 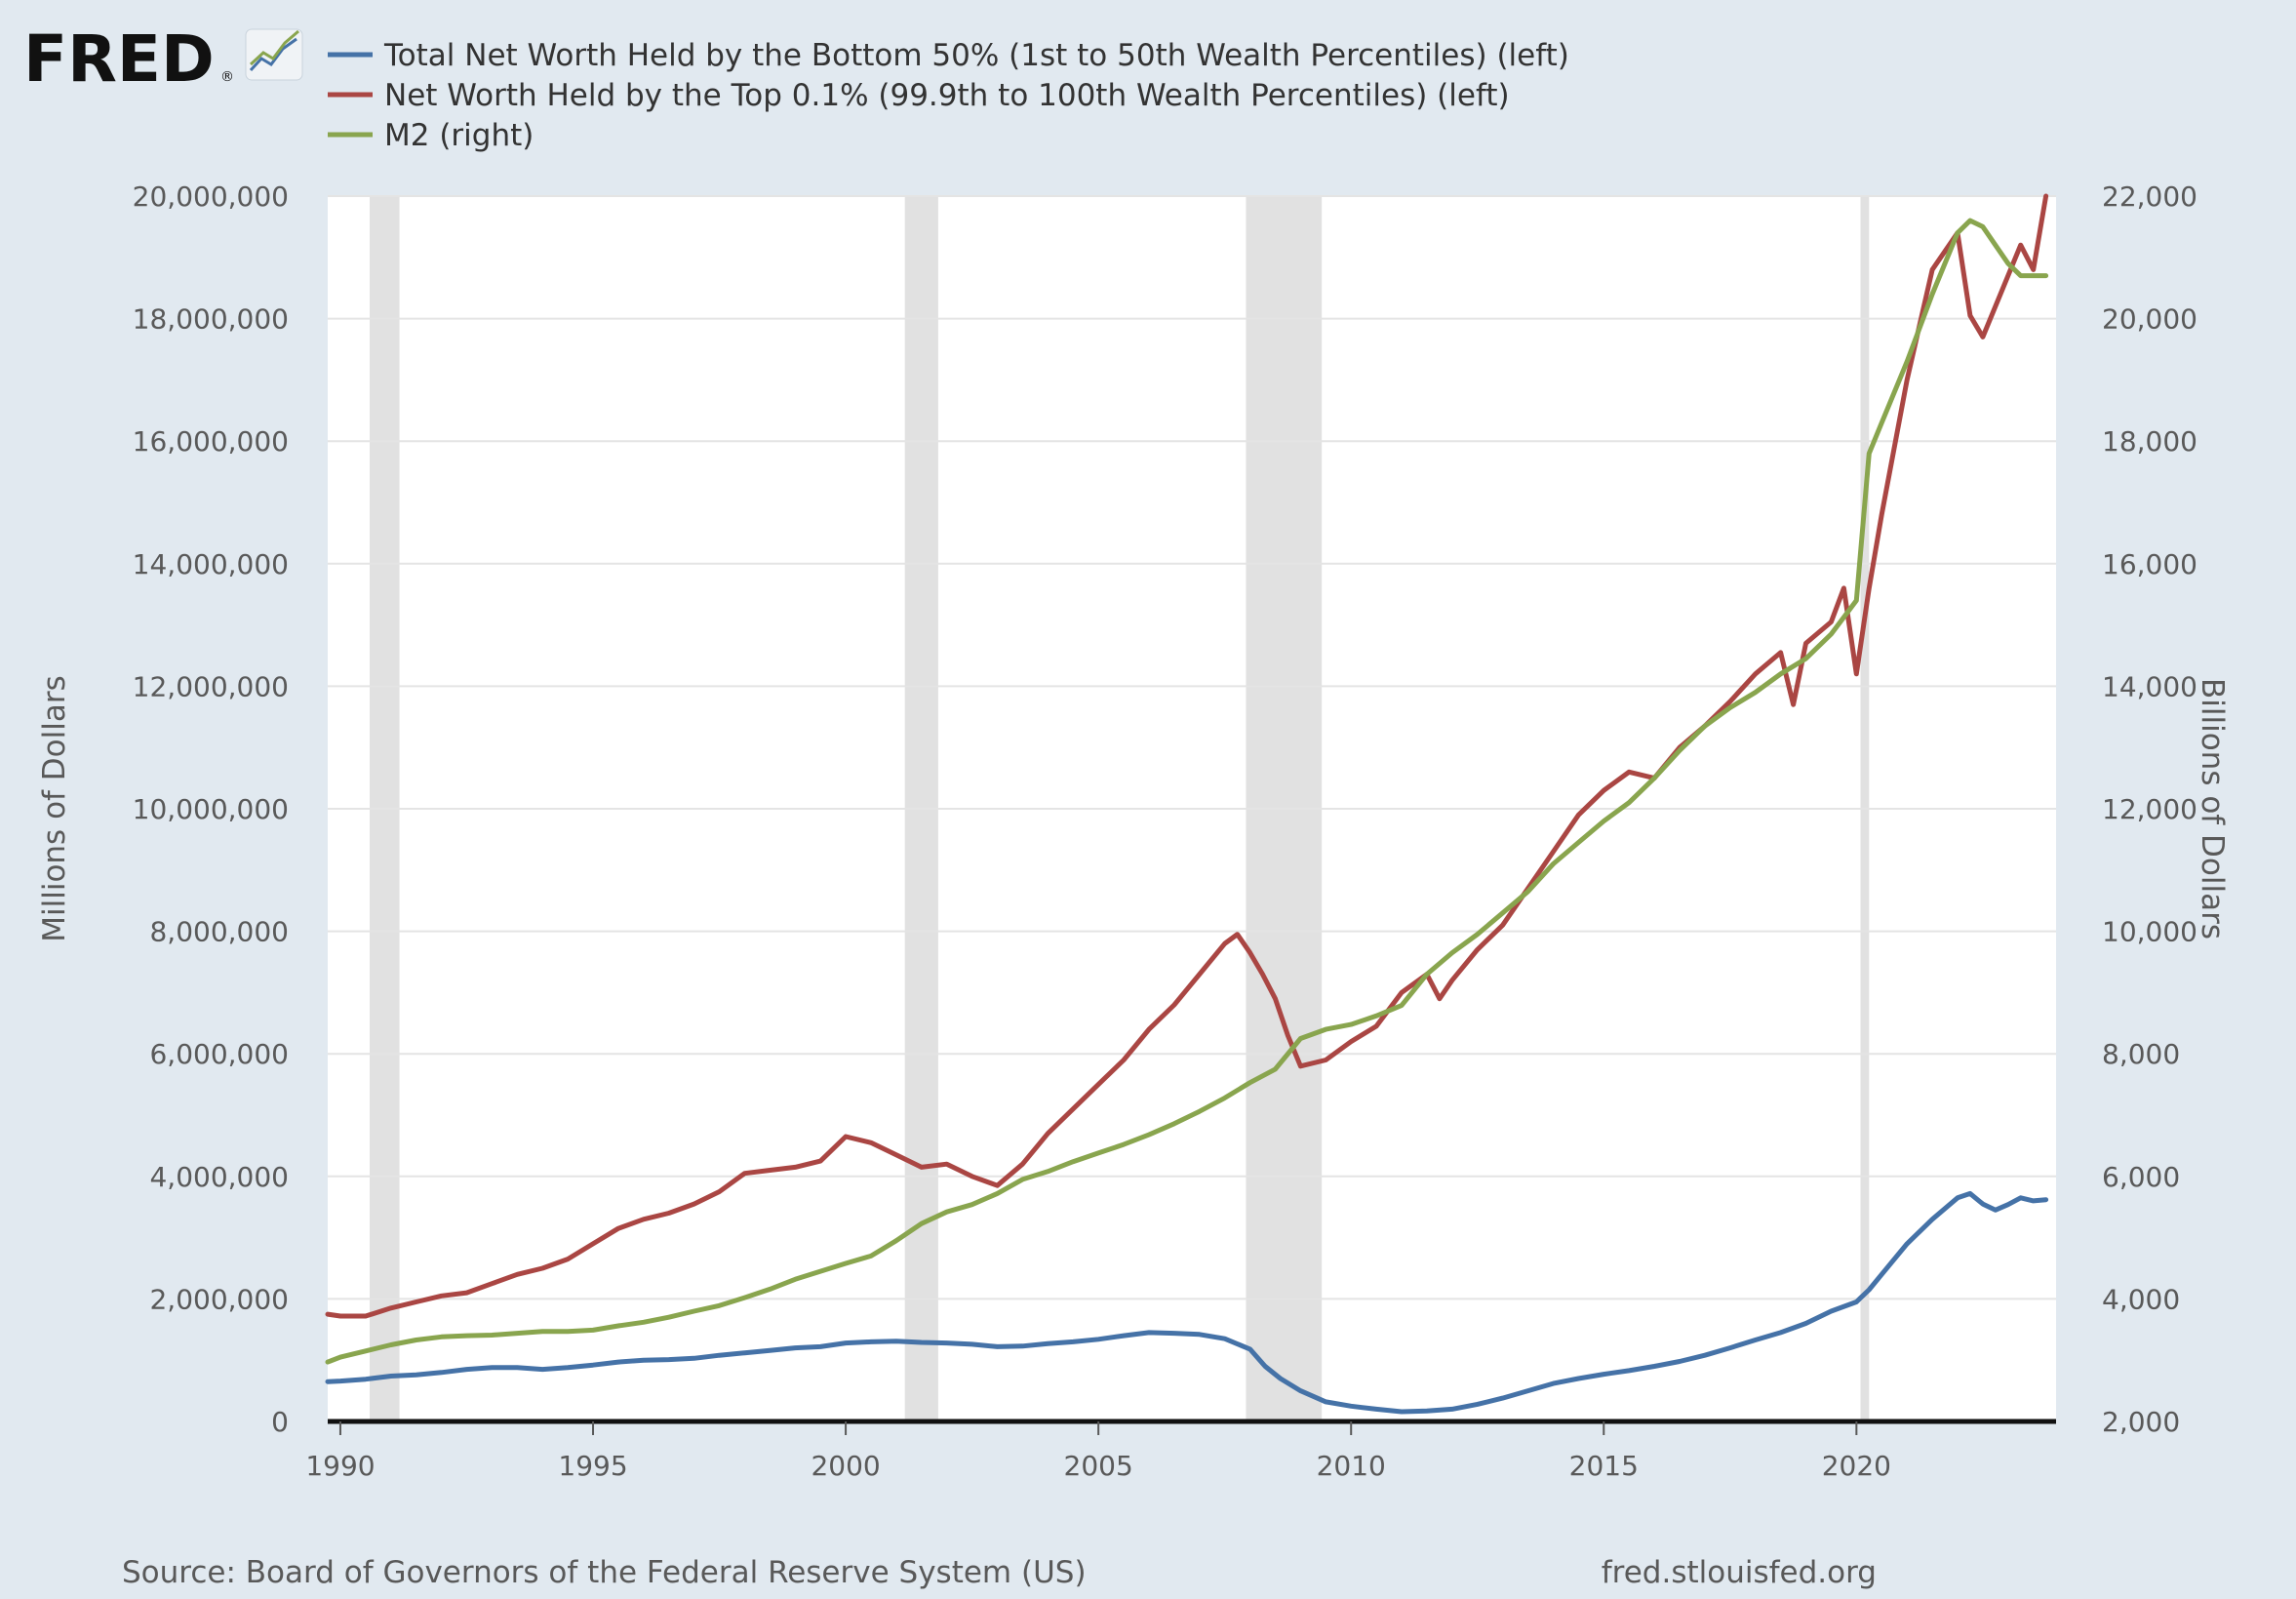 What do you see at coordinates (2212, 808) in the screenshot?
I see `right-axis-title: Billions of Dollars` at bounding box center [2212, 808].